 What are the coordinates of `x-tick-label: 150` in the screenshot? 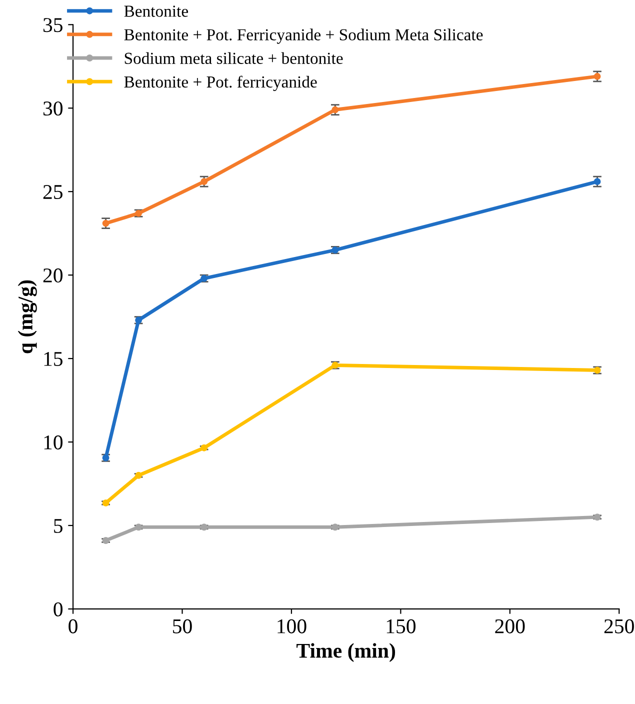 It's located at (401, 626).